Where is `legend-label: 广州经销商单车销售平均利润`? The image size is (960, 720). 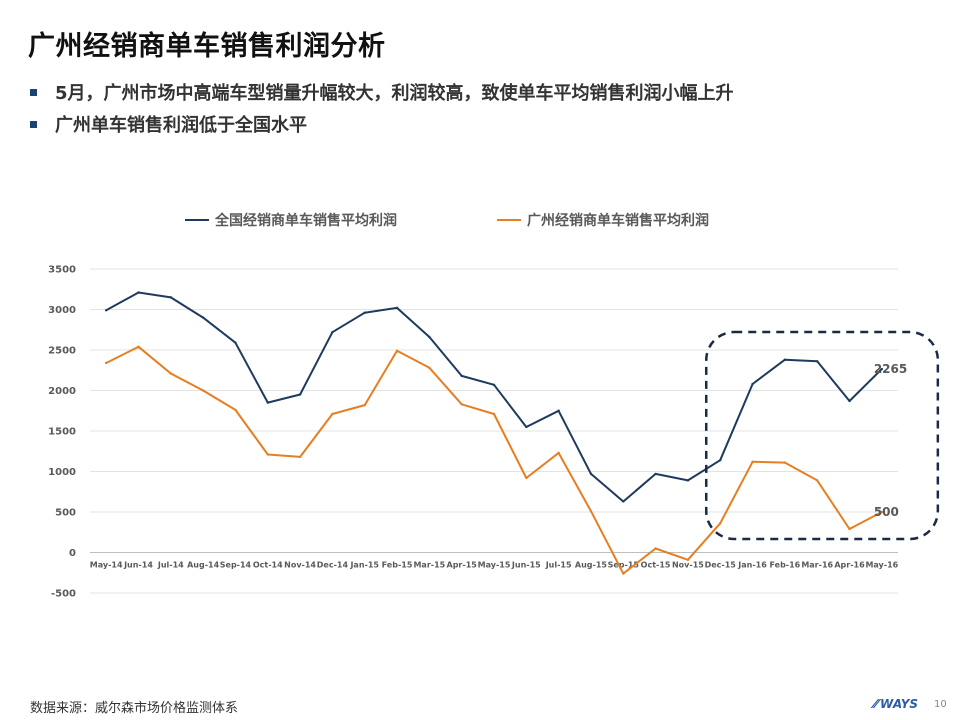 legend-label: 广州经销商单车销售平均利润 is located at coordinates (618, 220).